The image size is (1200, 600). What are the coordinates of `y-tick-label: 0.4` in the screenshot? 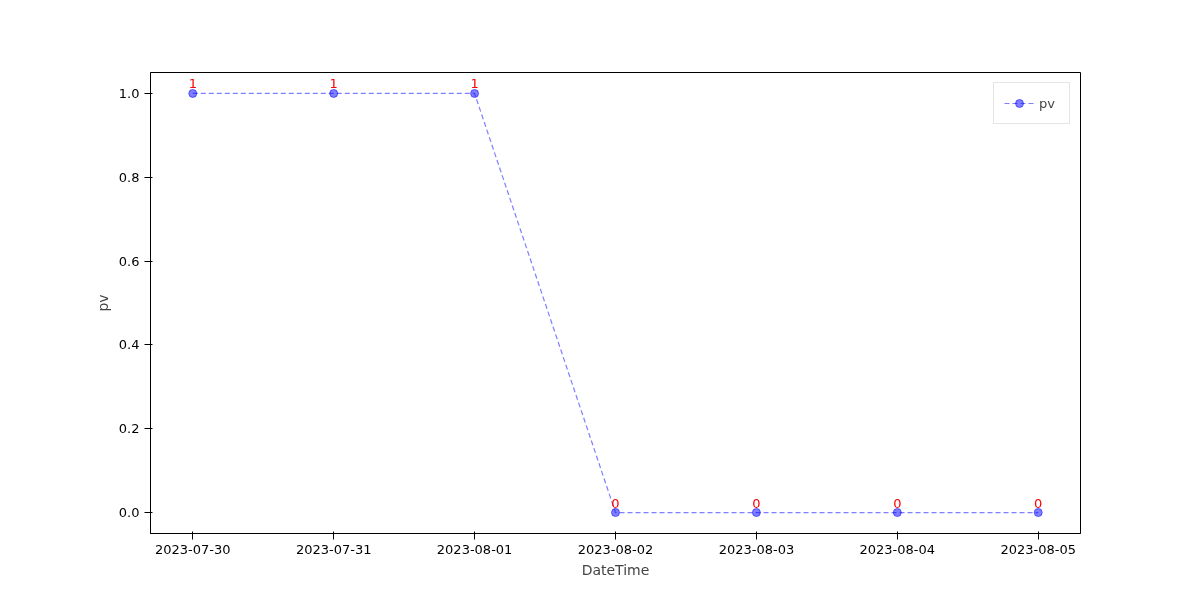 It's located at (129, 345).